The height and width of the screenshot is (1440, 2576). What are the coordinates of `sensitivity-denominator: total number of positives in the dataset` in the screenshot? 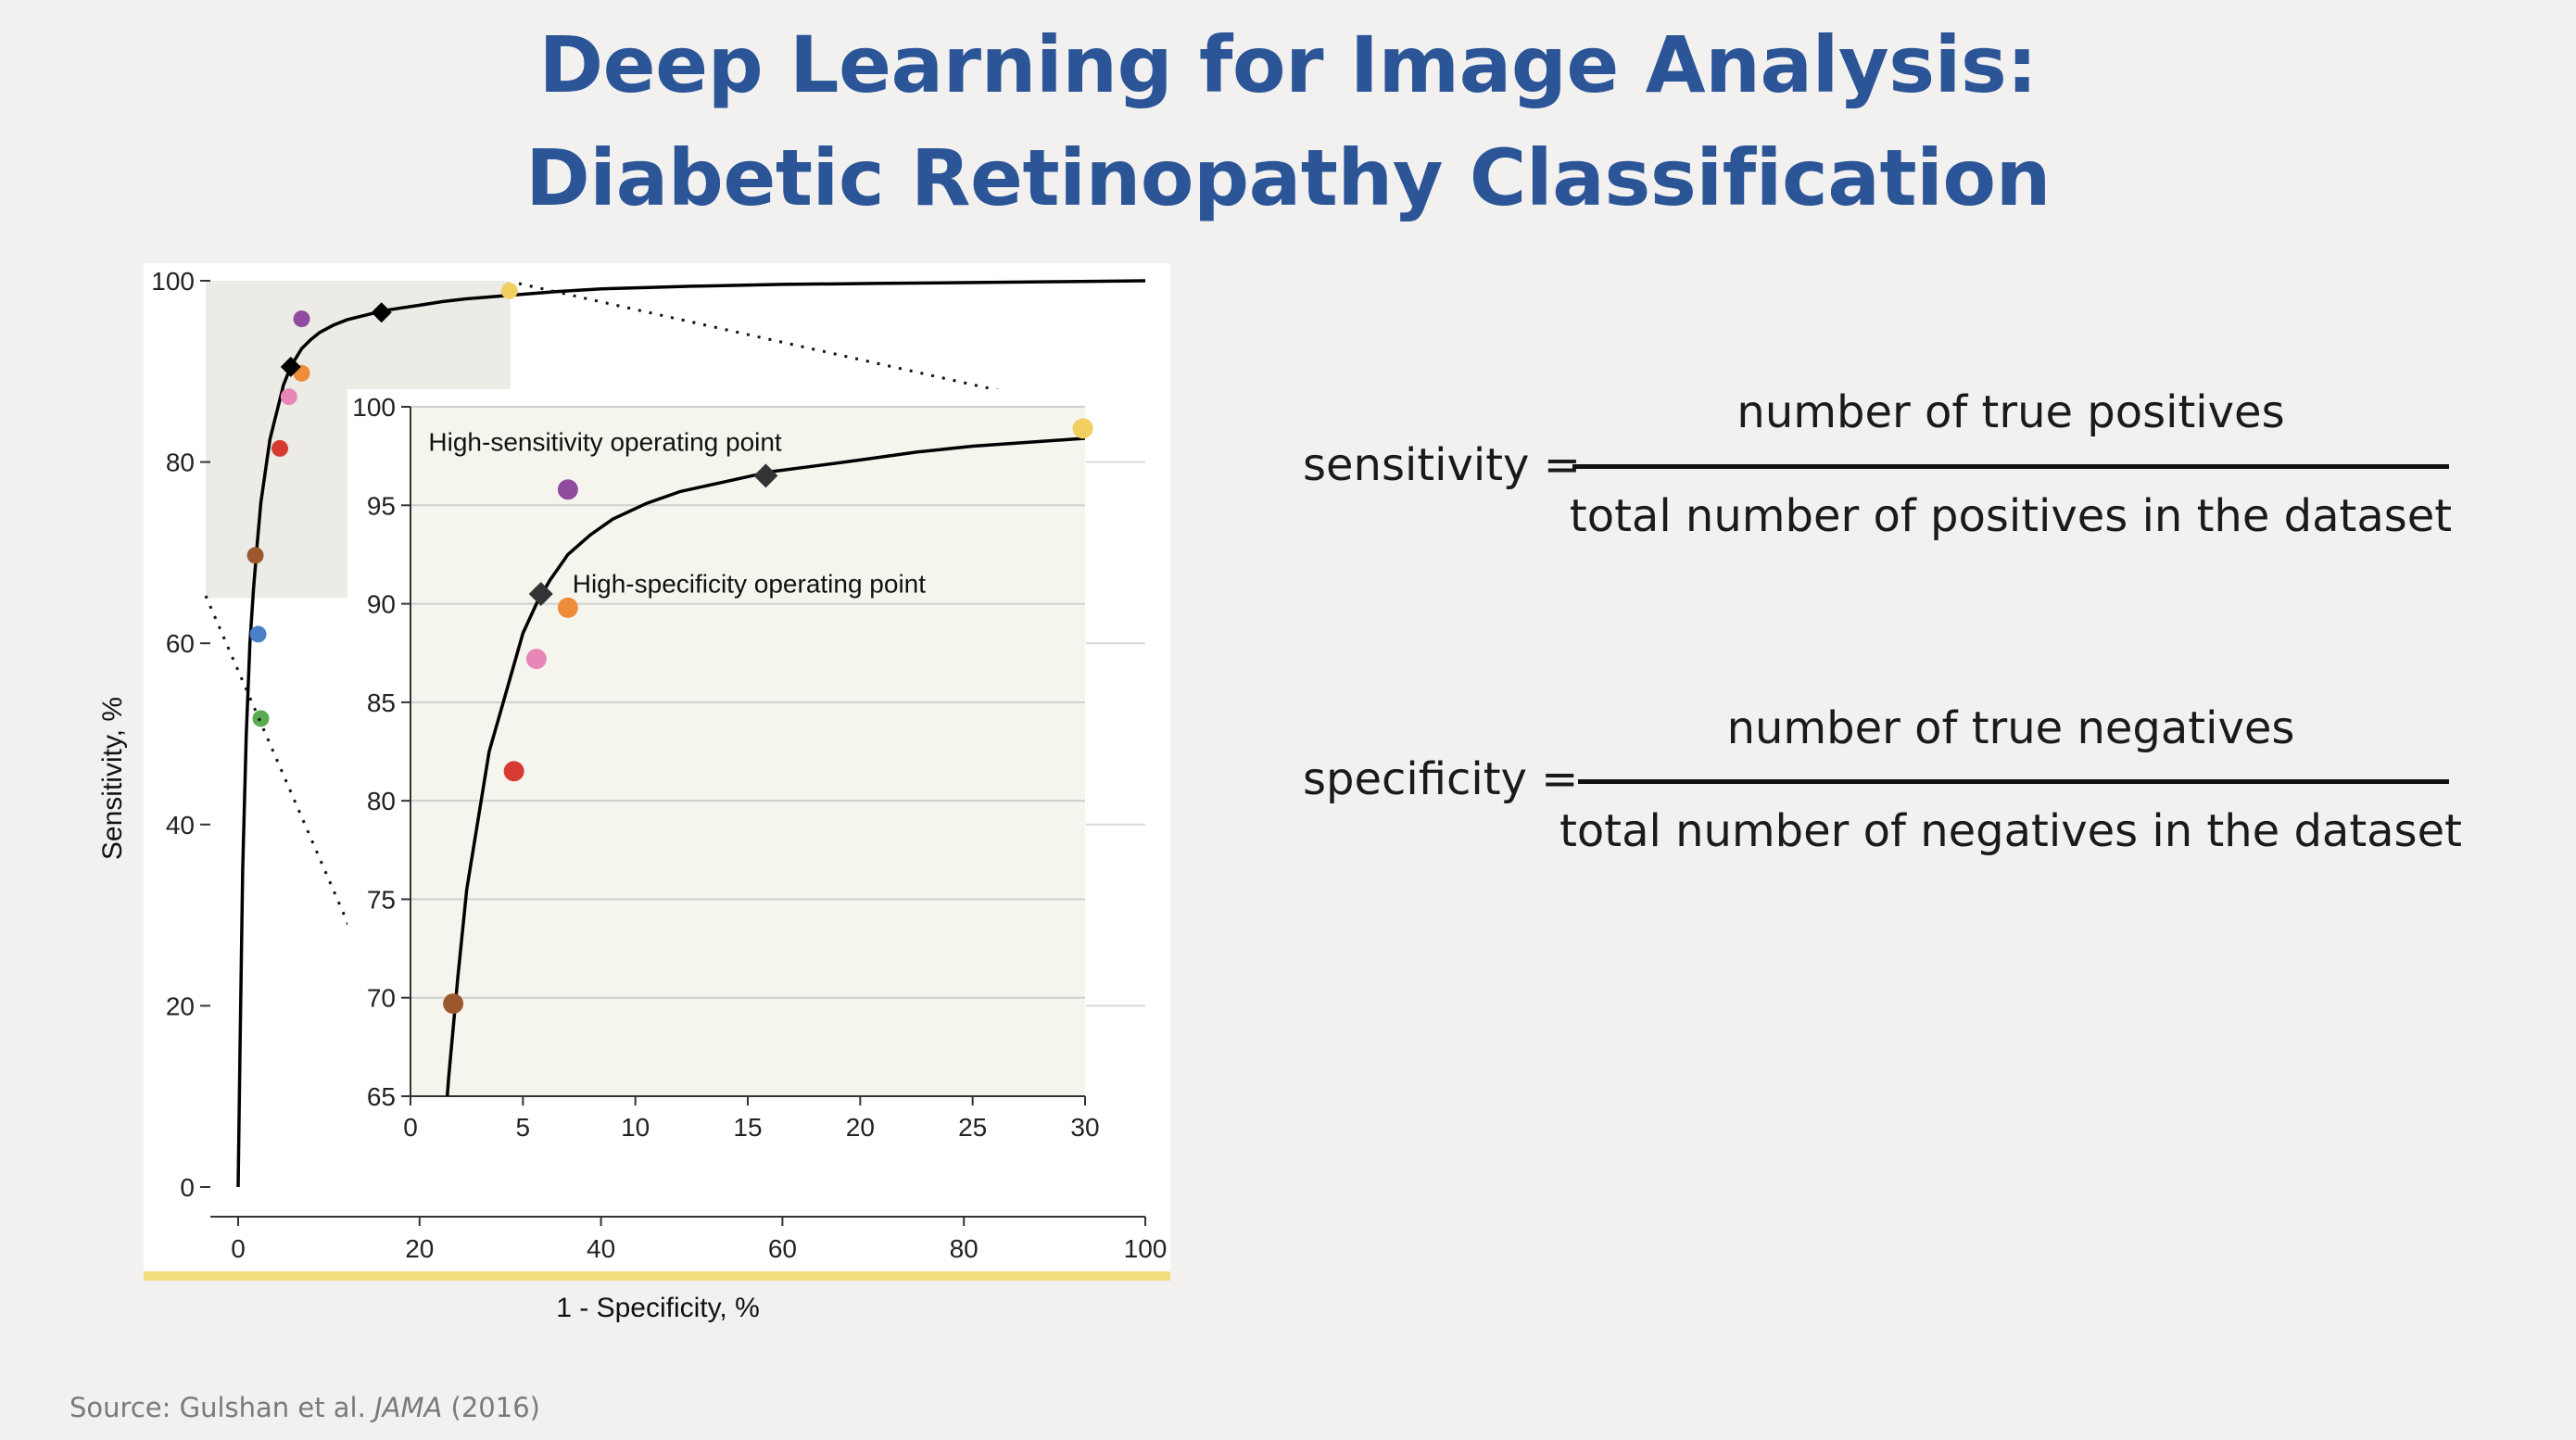 It's located at (2011, 516).